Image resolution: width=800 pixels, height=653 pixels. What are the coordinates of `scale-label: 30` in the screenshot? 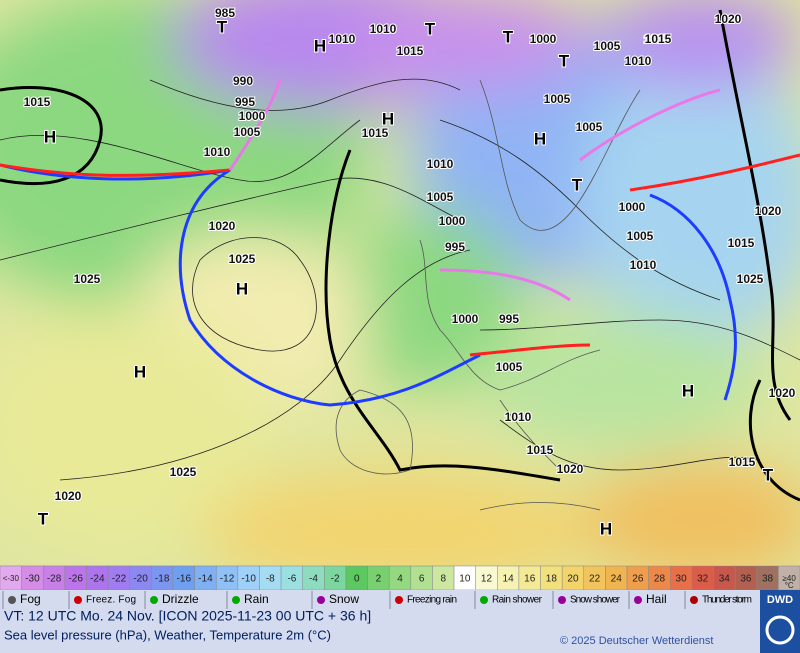 It's located at (682, 579).